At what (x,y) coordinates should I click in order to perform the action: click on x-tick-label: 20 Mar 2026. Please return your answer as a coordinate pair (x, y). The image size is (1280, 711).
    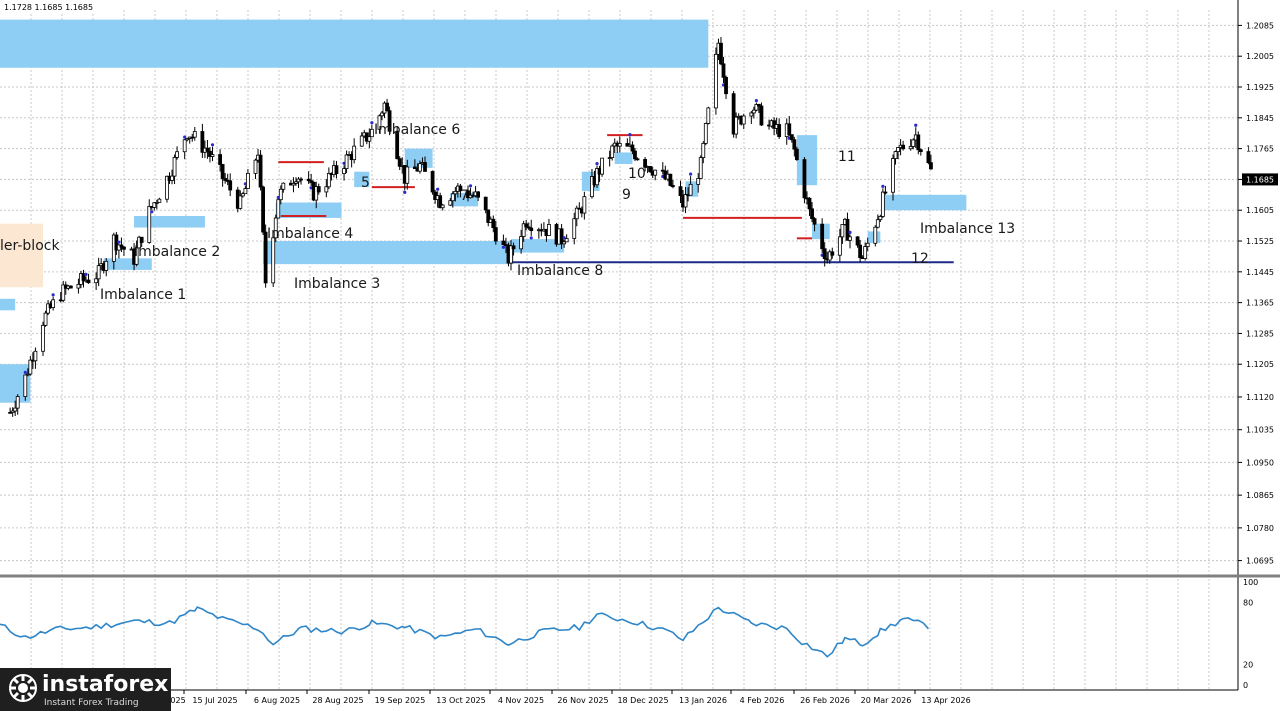
    Looking at the image, I should click on (886, 700).